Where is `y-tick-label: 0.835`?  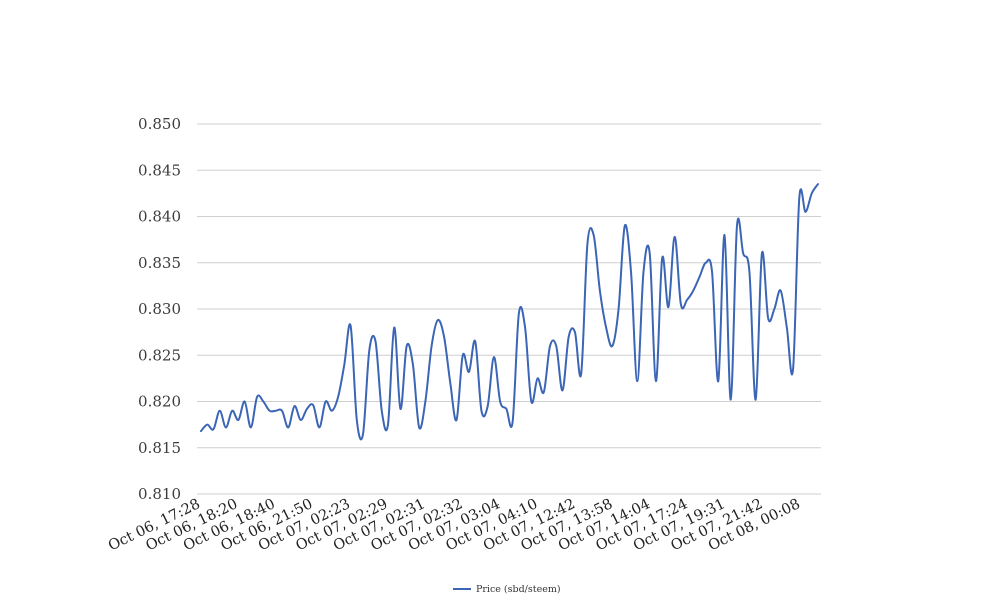 y-tick-label: 0.835 is located at coordinates (159, 263).